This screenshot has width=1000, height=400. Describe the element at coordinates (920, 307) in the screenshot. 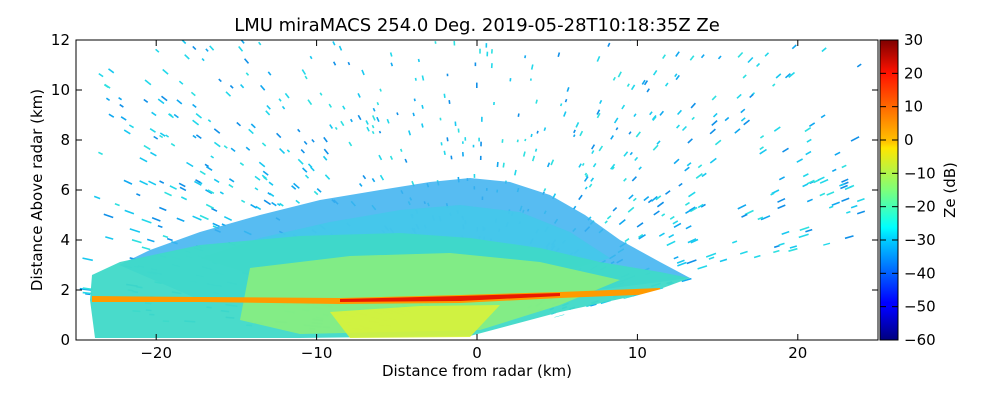

I see `colorbar-tick-label: −50` at that location.